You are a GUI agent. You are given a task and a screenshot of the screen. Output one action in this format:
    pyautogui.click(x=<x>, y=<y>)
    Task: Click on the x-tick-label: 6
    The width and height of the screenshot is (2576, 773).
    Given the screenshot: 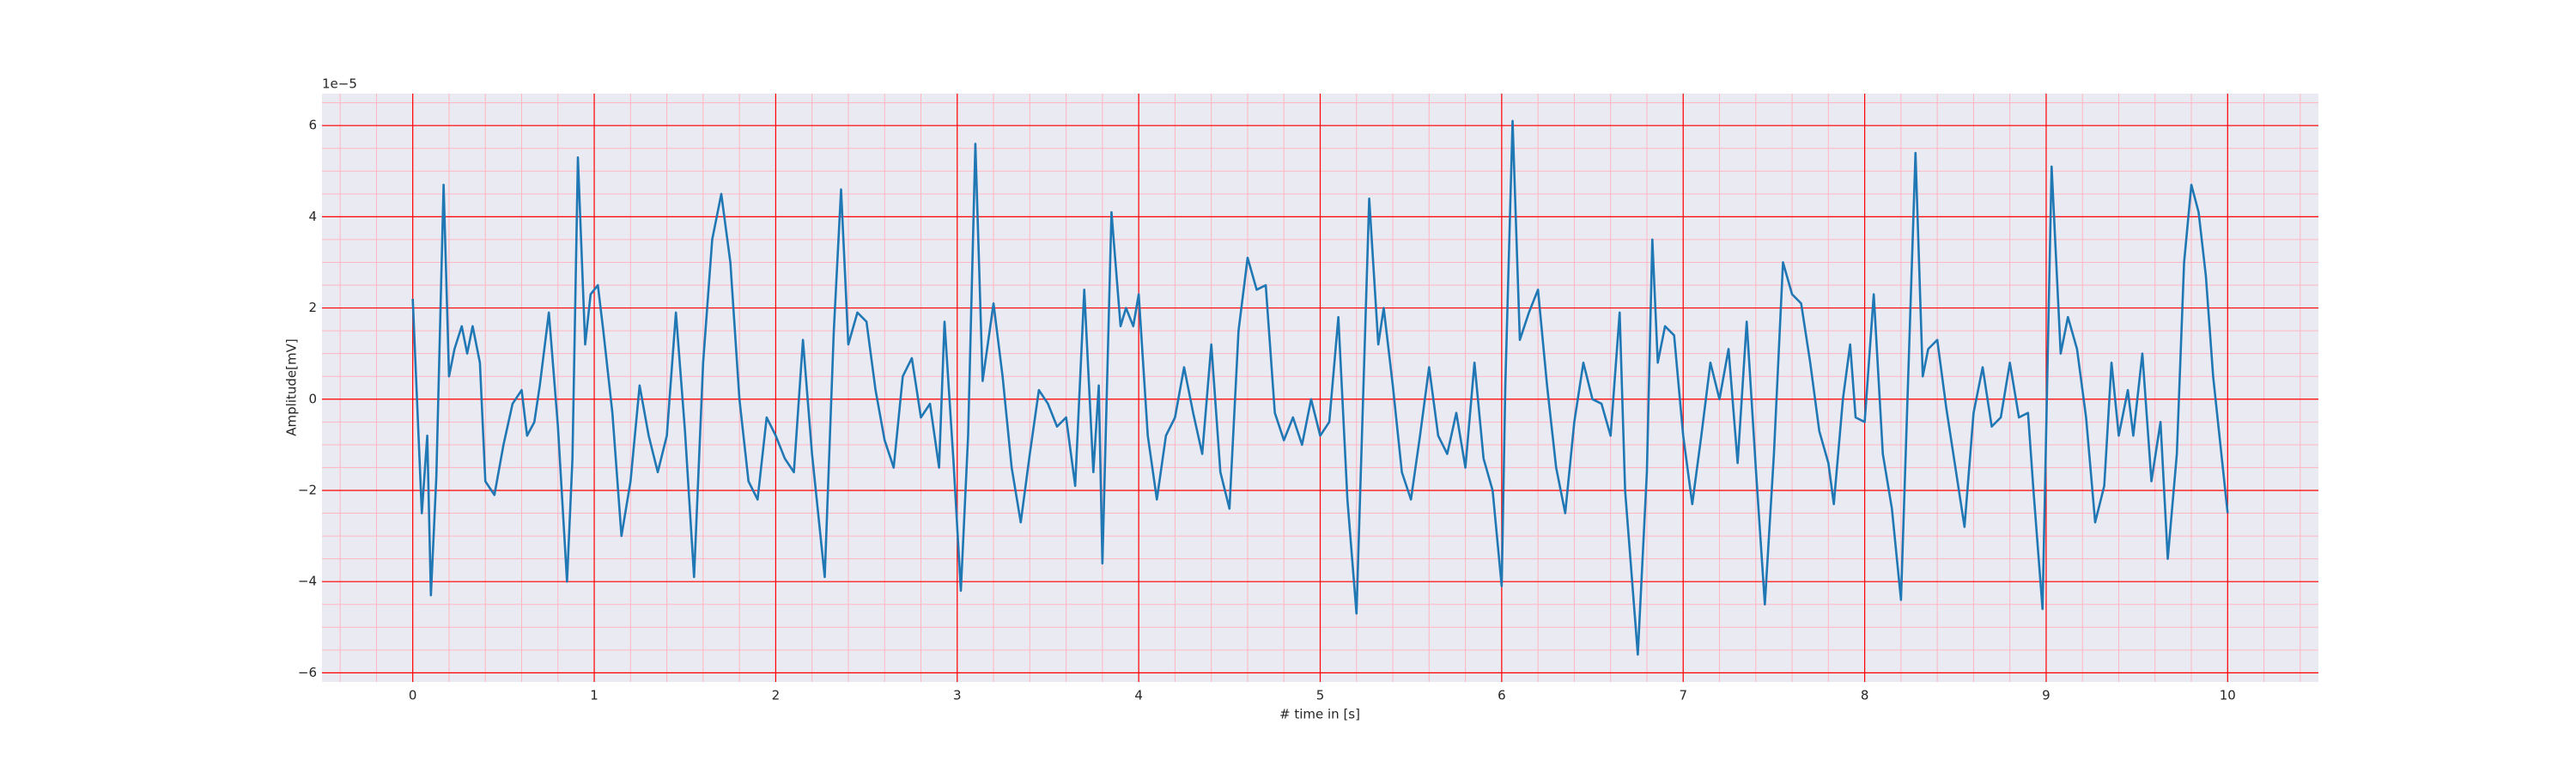 What is the action you would take?
    pyautogui.click(x=1502, y=695)
    